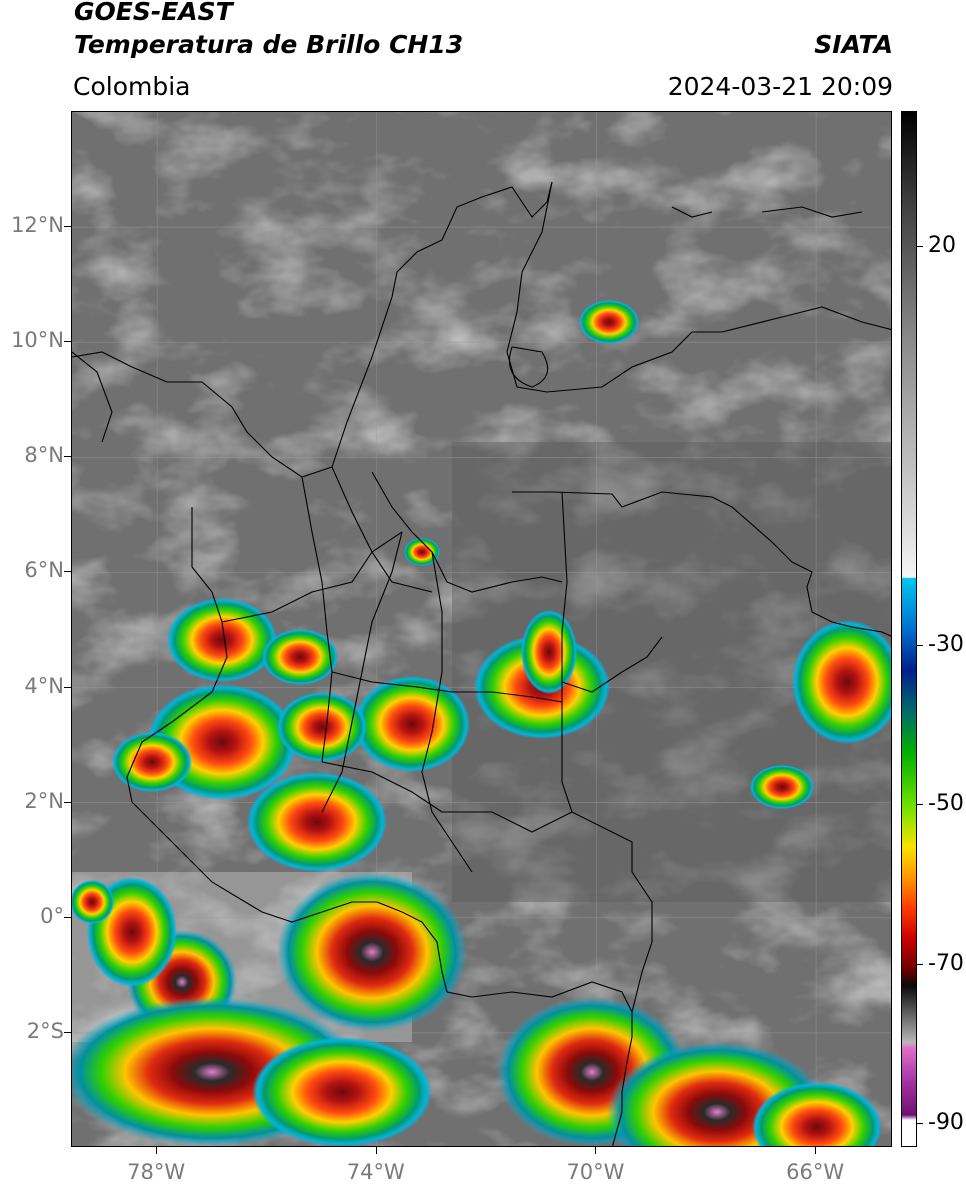  I want to click on colorbar-tick-label: -70, so click(946, 963).